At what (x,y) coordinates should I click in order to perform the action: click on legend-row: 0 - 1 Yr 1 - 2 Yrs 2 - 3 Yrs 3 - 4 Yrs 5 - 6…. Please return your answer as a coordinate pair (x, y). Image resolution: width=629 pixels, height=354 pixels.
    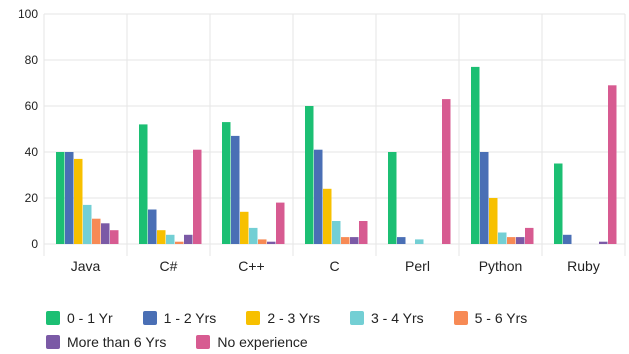
    Looking at the image, I should click on (331, 318).